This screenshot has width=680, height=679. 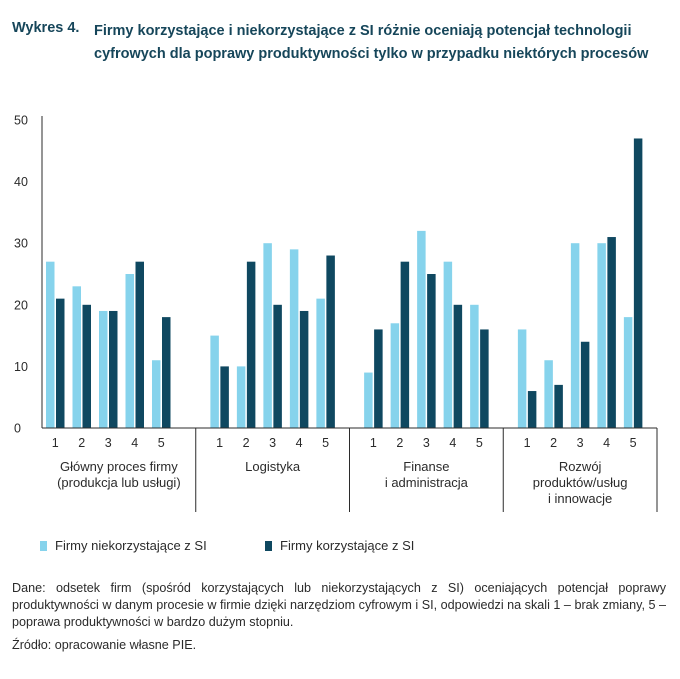 What do you see at coordinates (21, 244) in the screenshot?
I see `y-tick-label: 30` at bounding box center [21, 244].